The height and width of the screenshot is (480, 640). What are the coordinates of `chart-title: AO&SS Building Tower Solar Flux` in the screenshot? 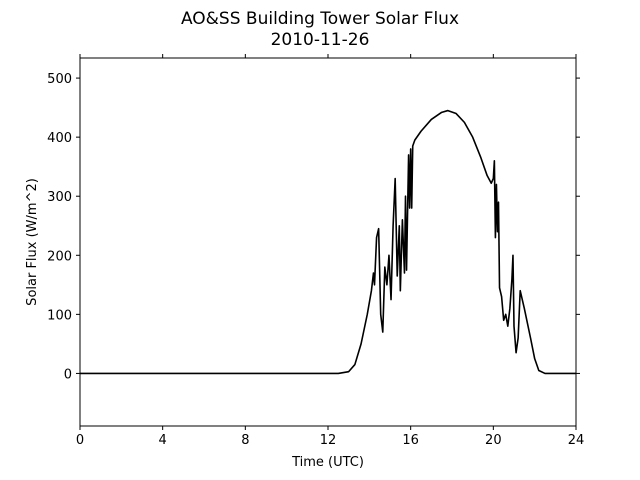 It's located at (320, 19).